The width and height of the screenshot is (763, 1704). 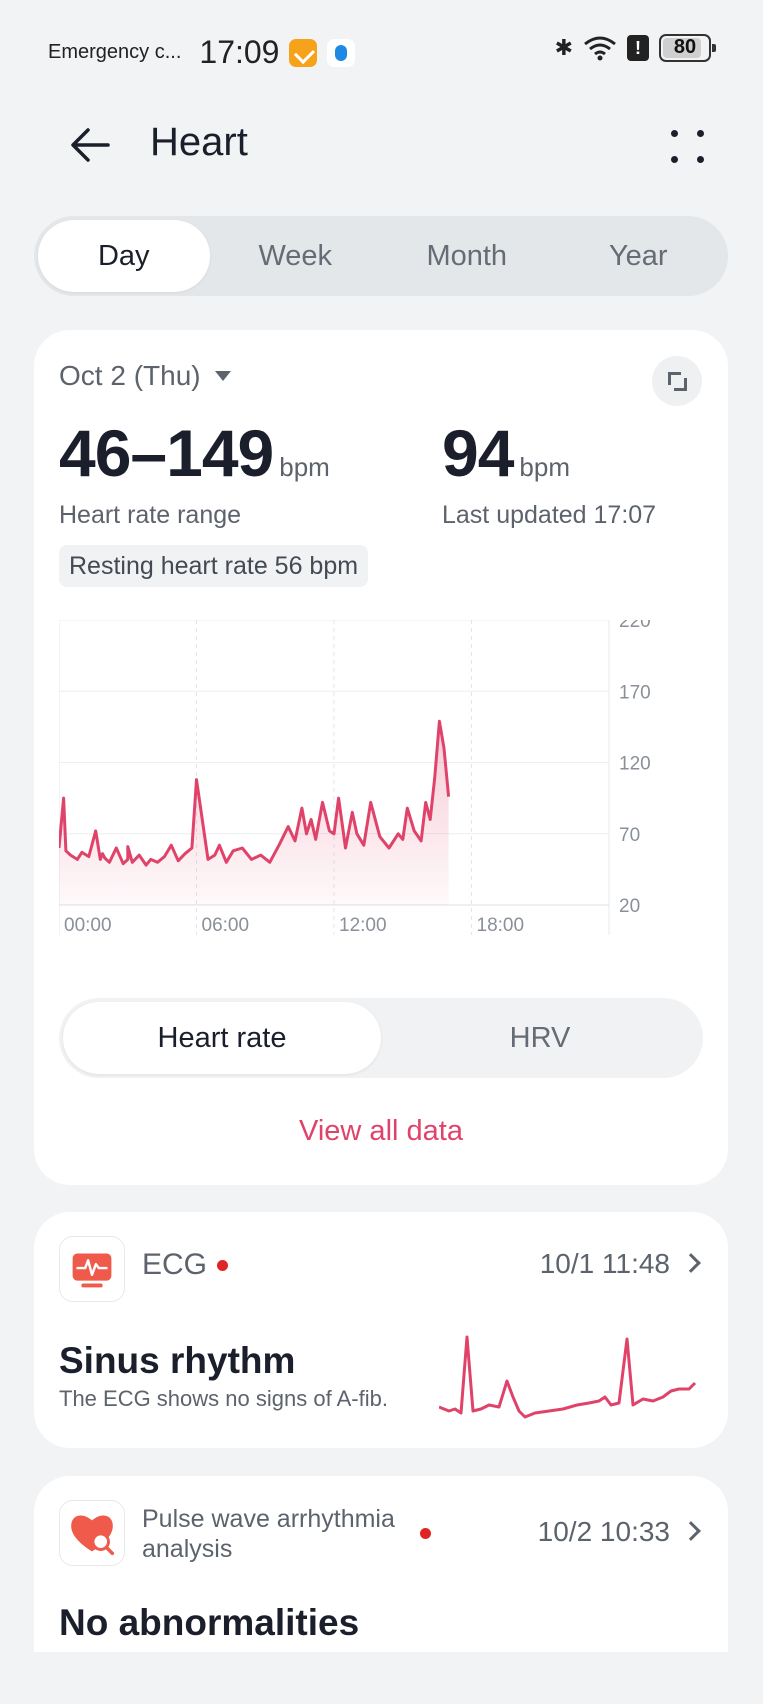 I want to click on bluetooth-icon: ✱, so click(x=563, y=47).